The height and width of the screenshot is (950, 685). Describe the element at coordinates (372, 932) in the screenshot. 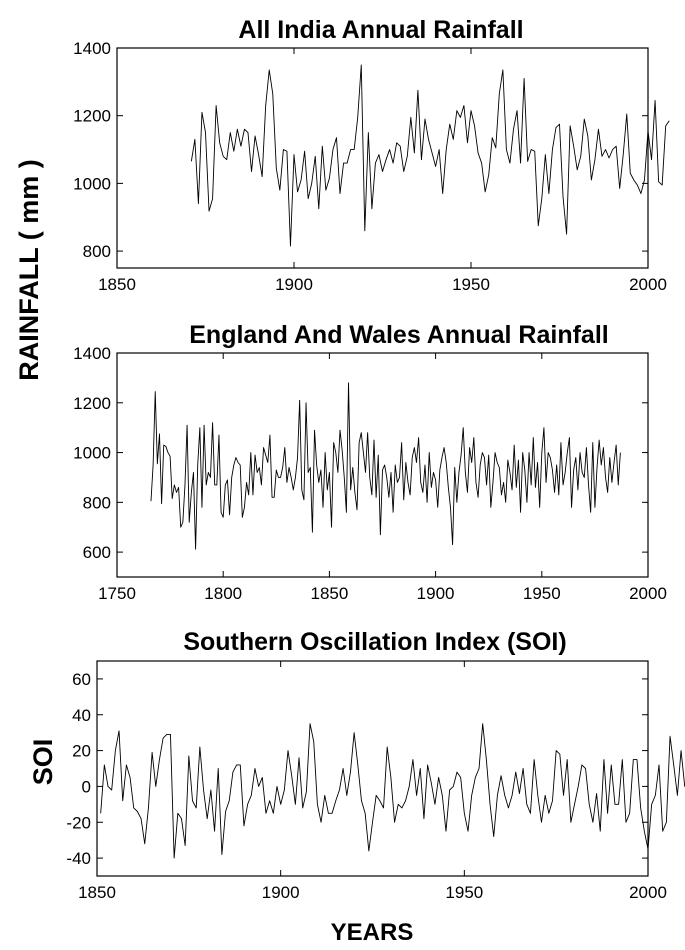

I see `x-axis-label: YEARS` at that location.